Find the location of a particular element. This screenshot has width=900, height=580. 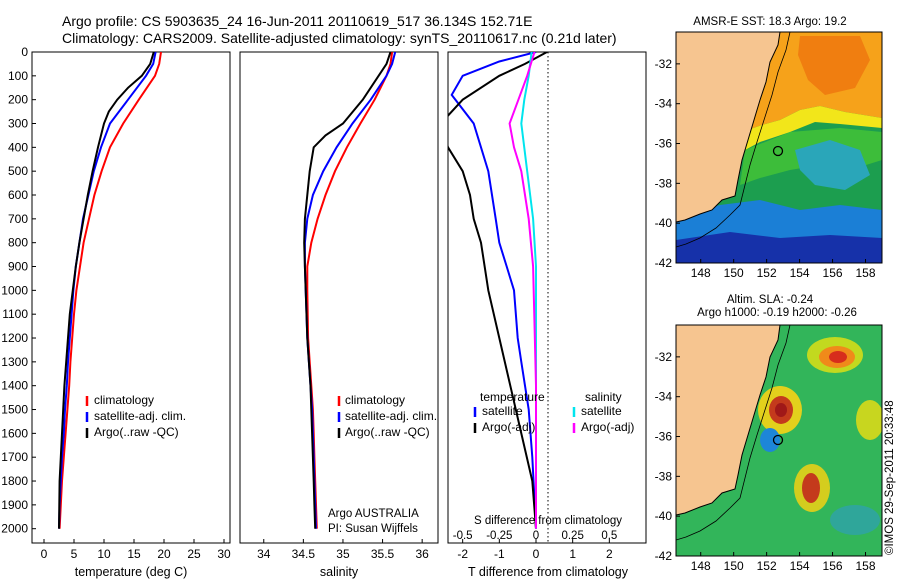

lon-tick-label: 152 is located at coordinates (767, 566).